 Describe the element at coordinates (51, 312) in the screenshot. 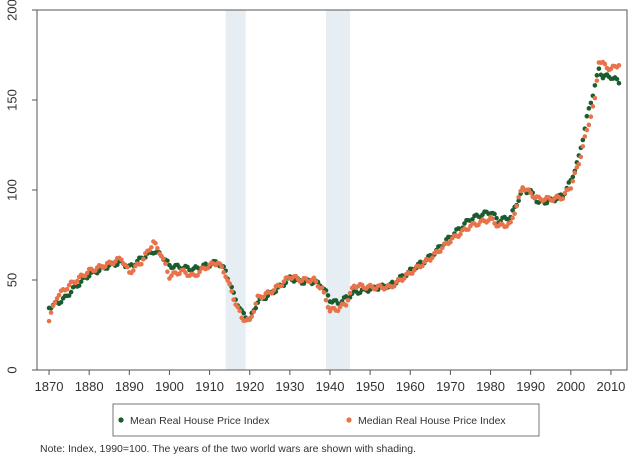

I see `point-median-1870.5` at that location.